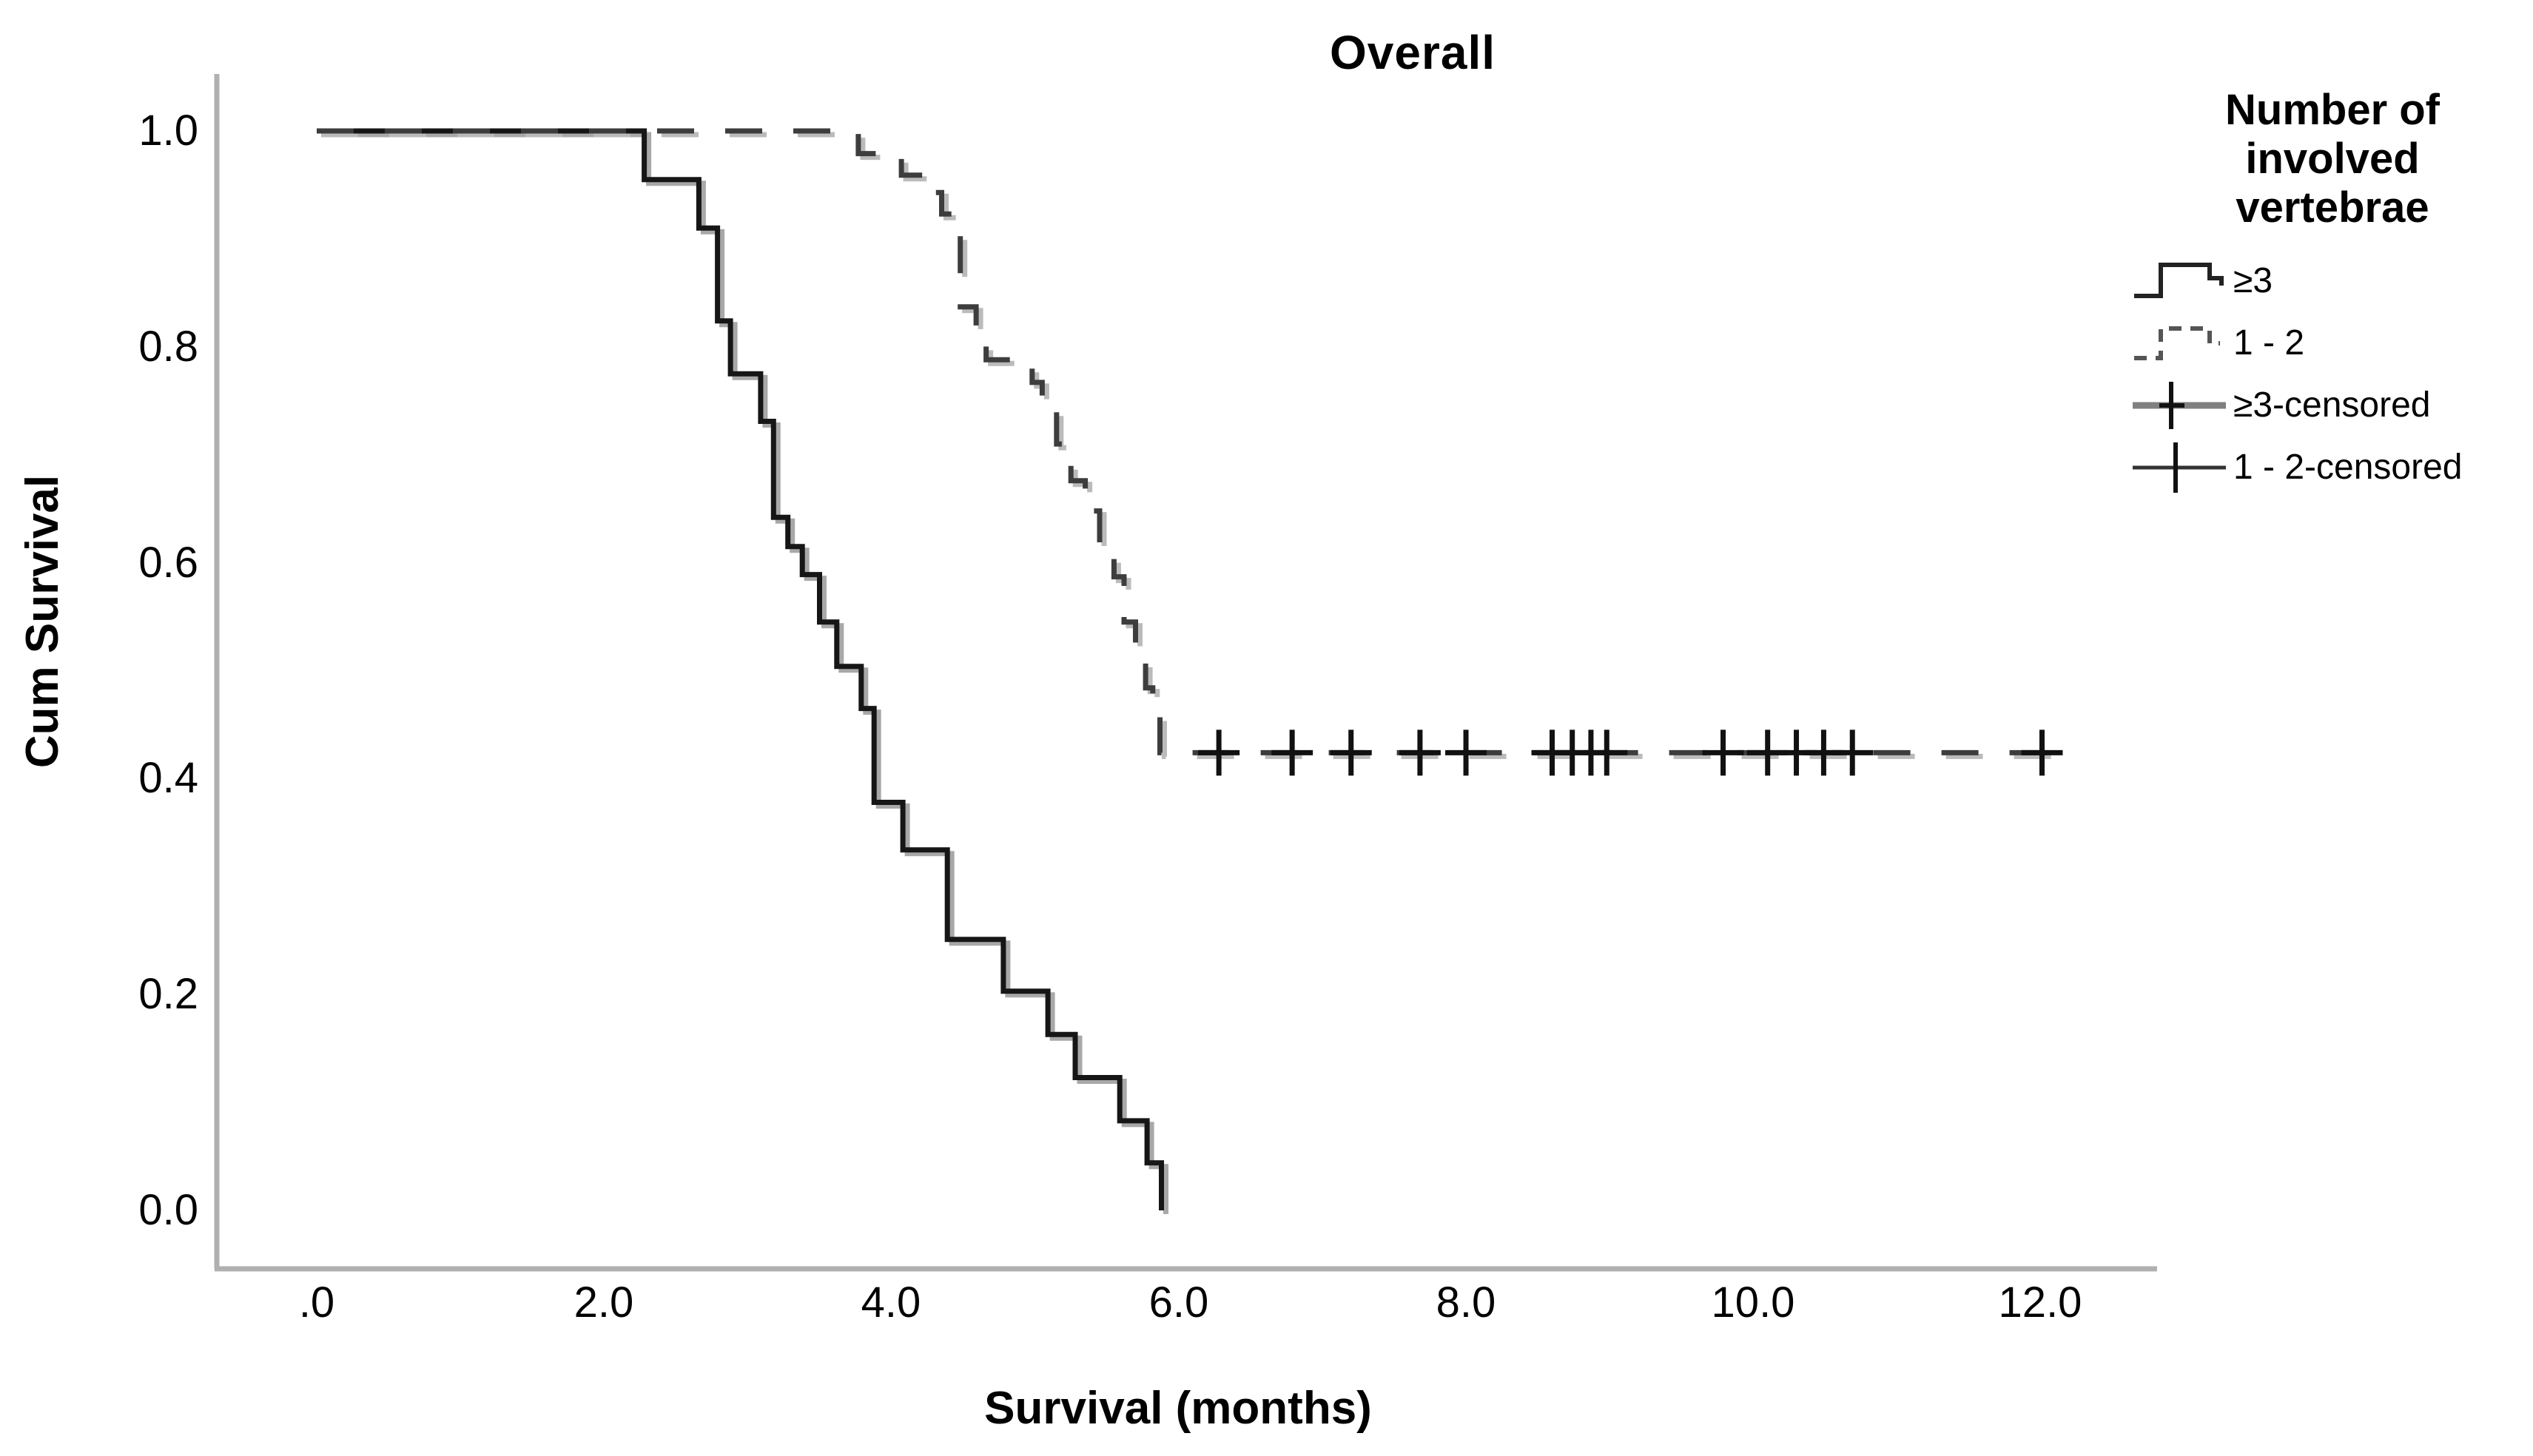  Describe the element at coordinates (168, 131) in the screenshot. I see `y-tick-label: 1.0` at that location.